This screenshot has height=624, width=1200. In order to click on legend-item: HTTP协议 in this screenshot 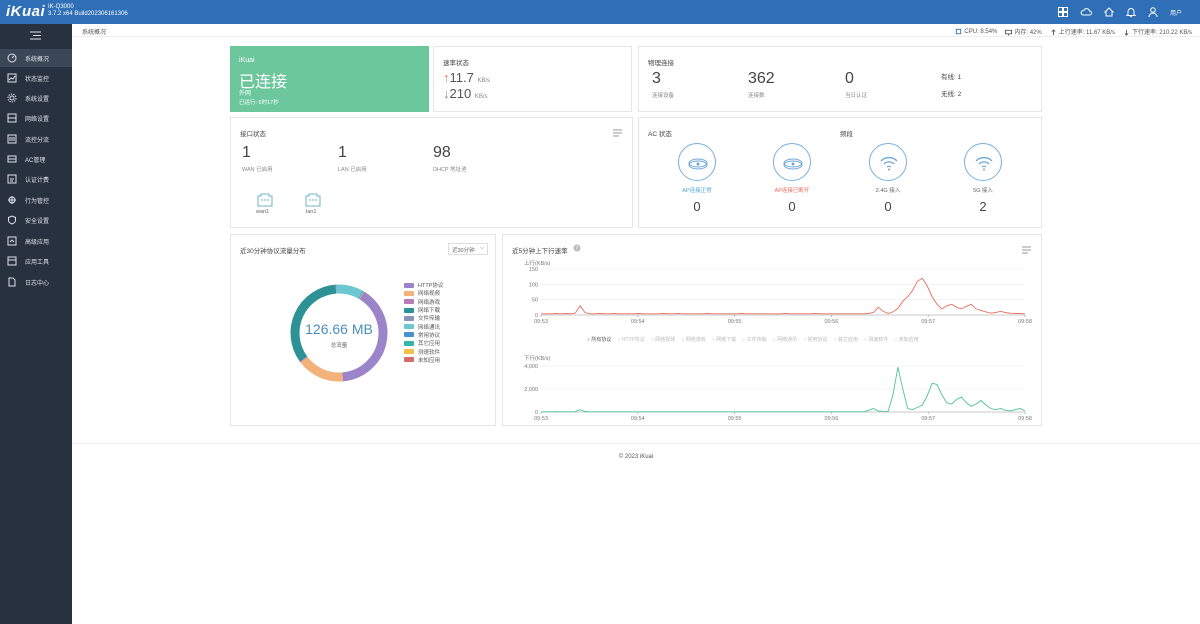, I will do `click(423, 285)`.